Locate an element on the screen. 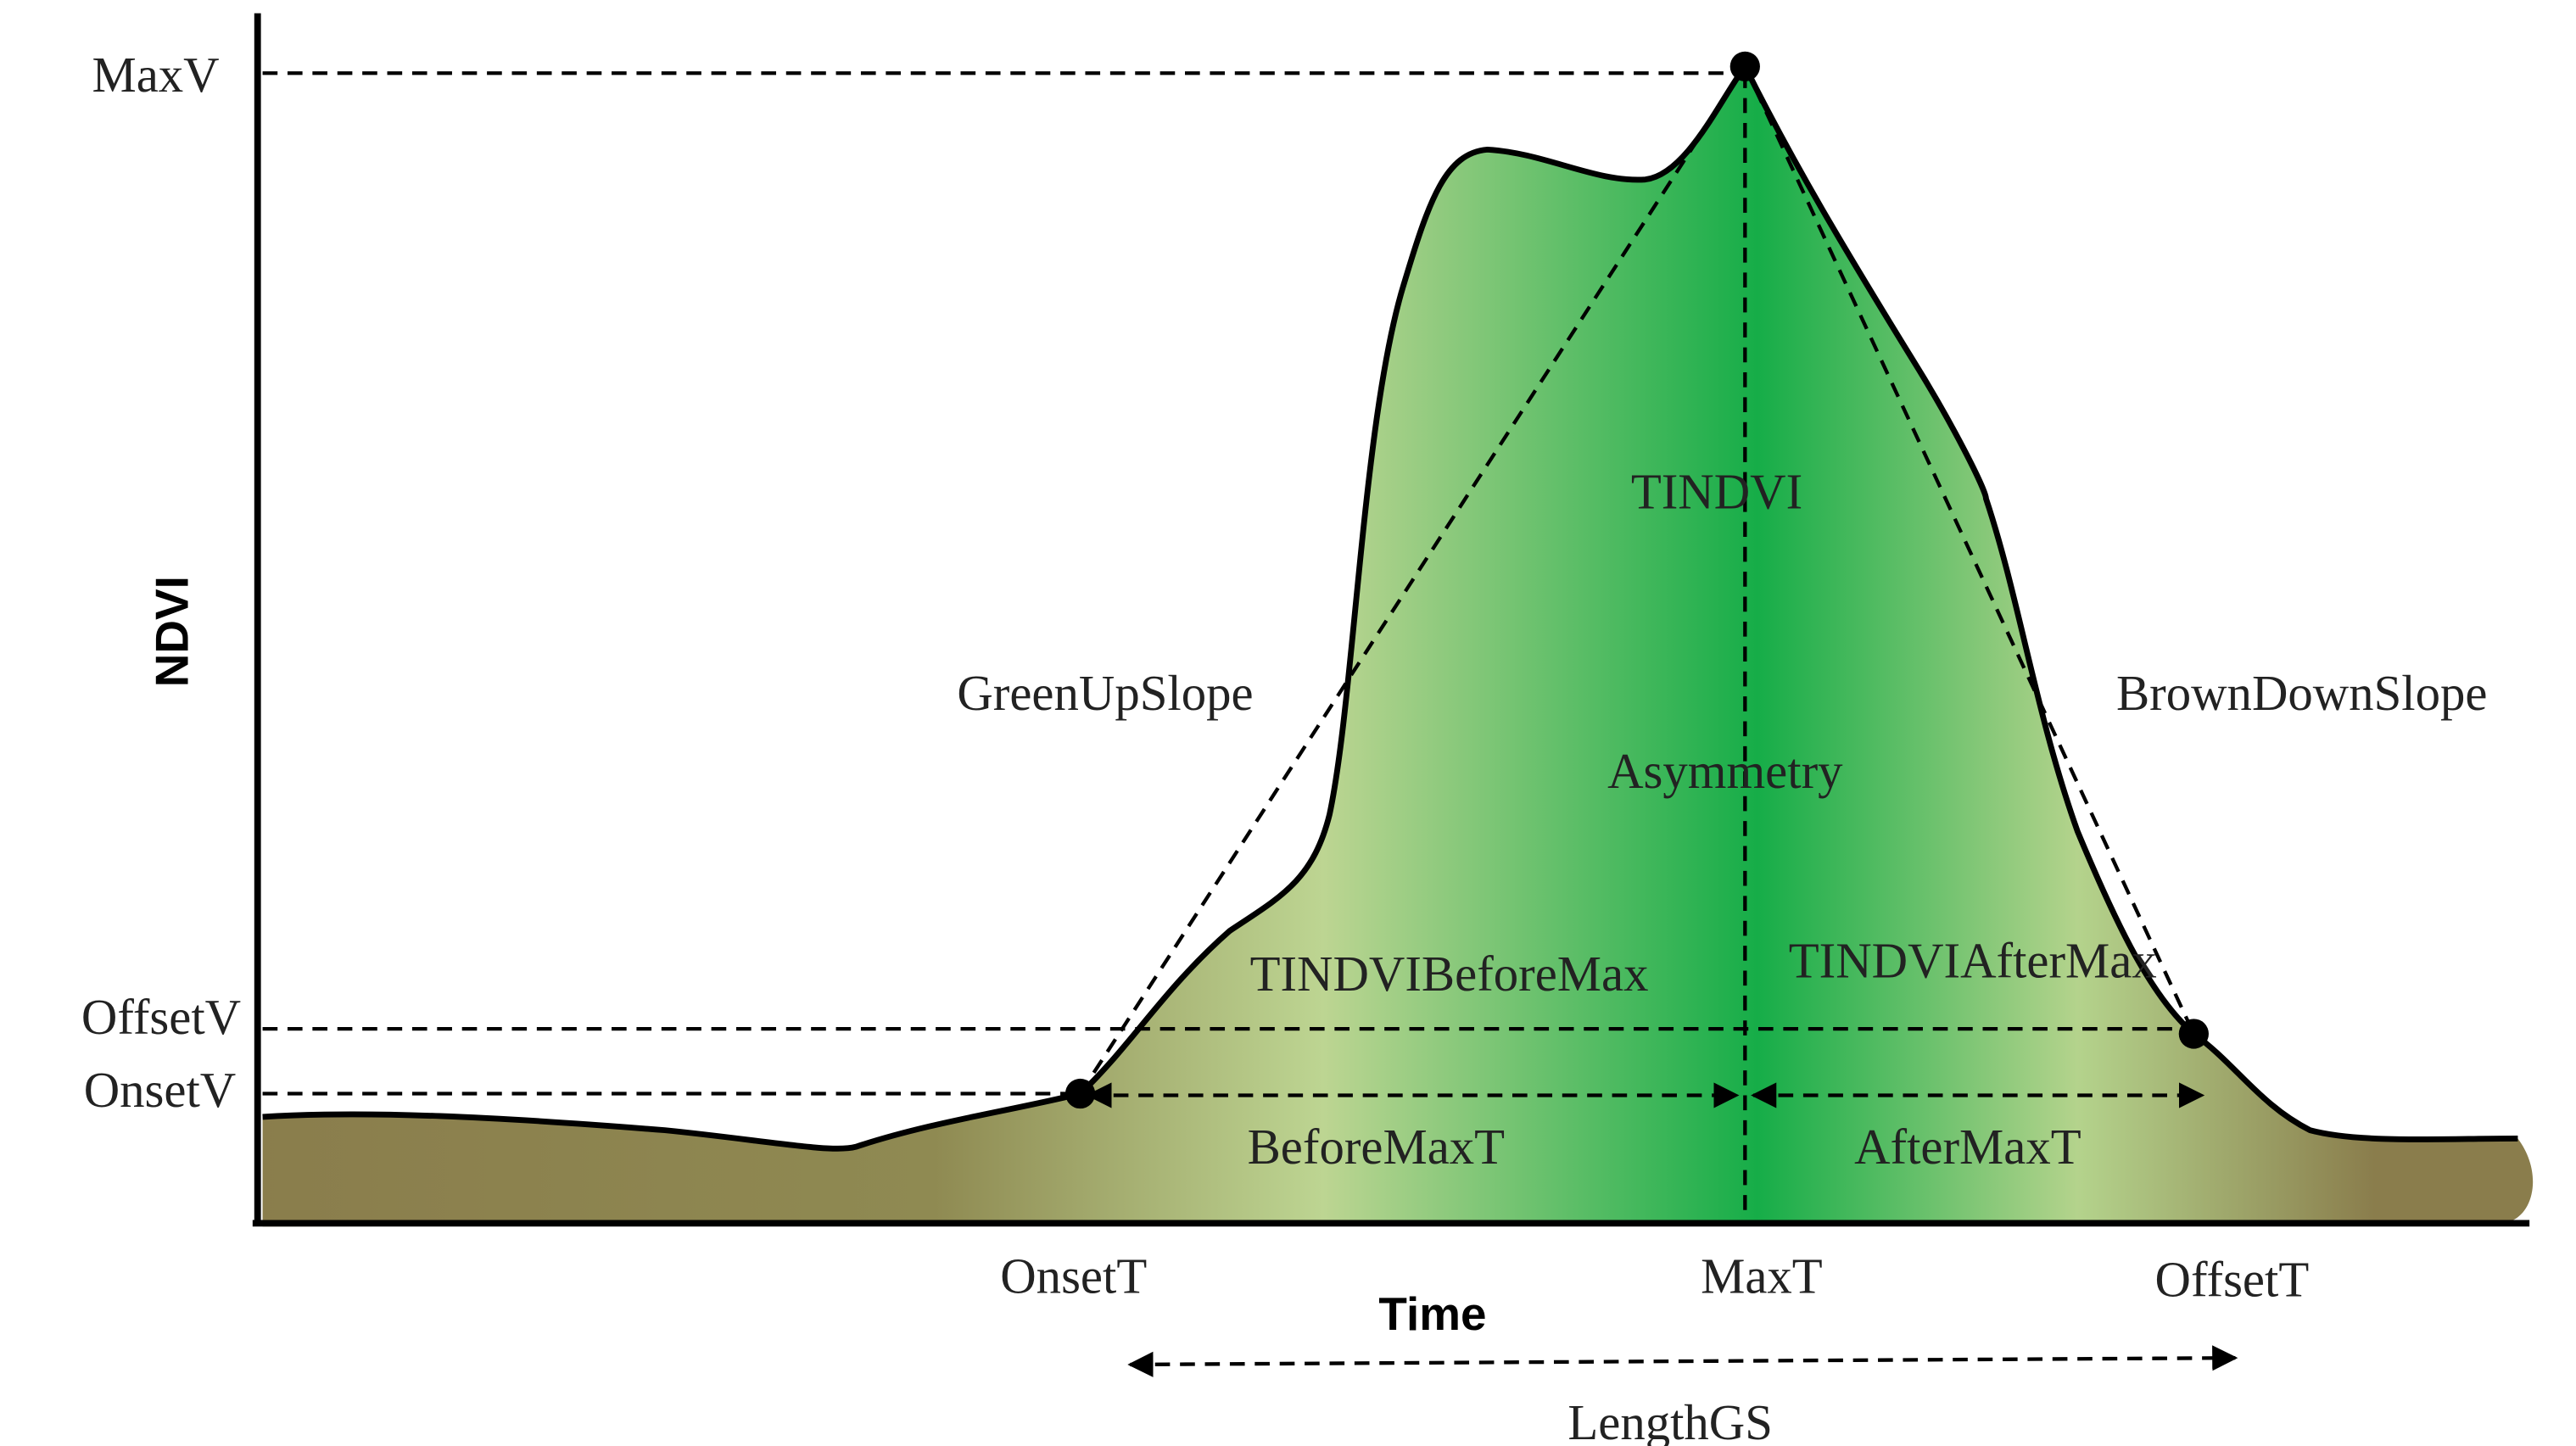  max-point is located at coordinates (1744, 67).